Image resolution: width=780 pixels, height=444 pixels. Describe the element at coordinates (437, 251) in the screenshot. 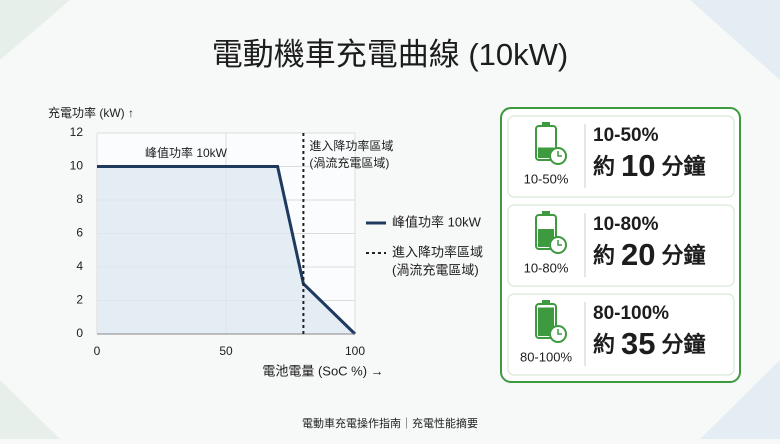

I see `legend-label: 進入降功率區域` at that location.